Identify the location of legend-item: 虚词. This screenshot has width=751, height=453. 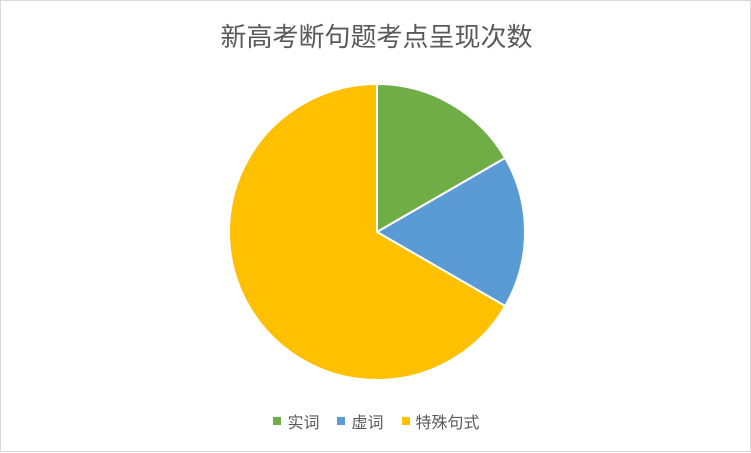
(360, 421).